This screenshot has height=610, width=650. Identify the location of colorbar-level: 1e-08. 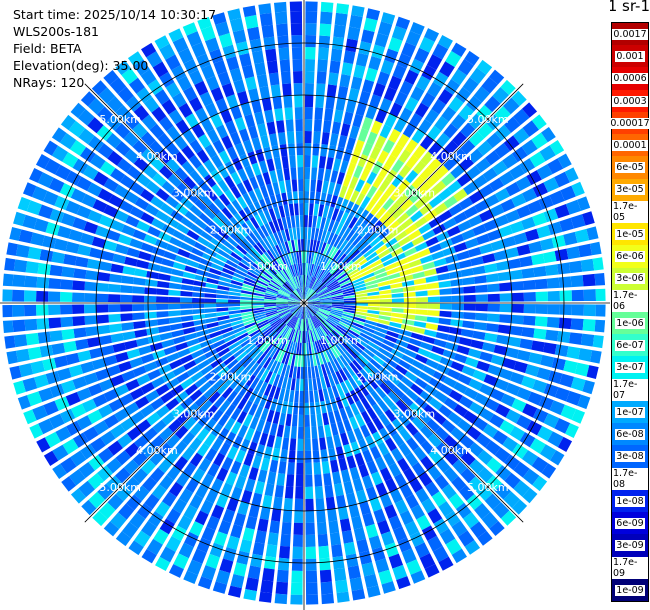
(630, 501).